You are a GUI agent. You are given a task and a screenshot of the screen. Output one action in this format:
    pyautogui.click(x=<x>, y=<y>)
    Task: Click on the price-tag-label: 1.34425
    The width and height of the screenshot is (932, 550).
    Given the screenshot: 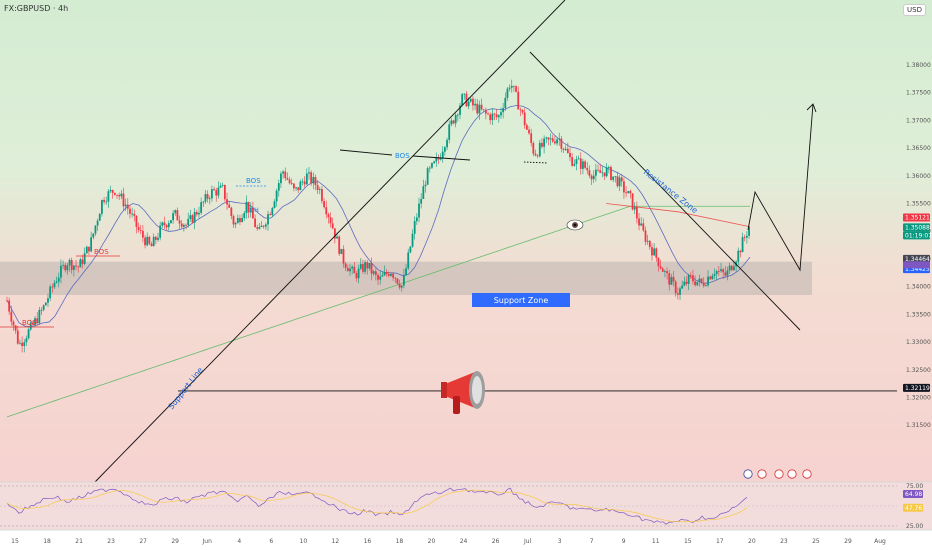 What is the action you would take?
    pyautogui.click(x=917, y=269)
    